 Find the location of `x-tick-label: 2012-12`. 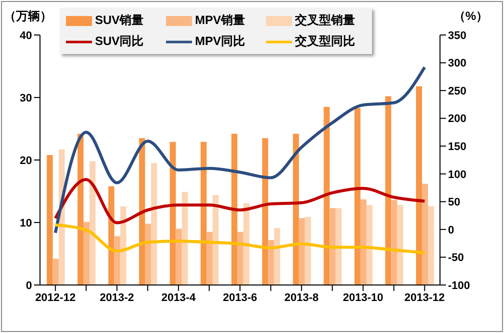

x-tick-label: 2012-12 is located at coordinates (55, 298).